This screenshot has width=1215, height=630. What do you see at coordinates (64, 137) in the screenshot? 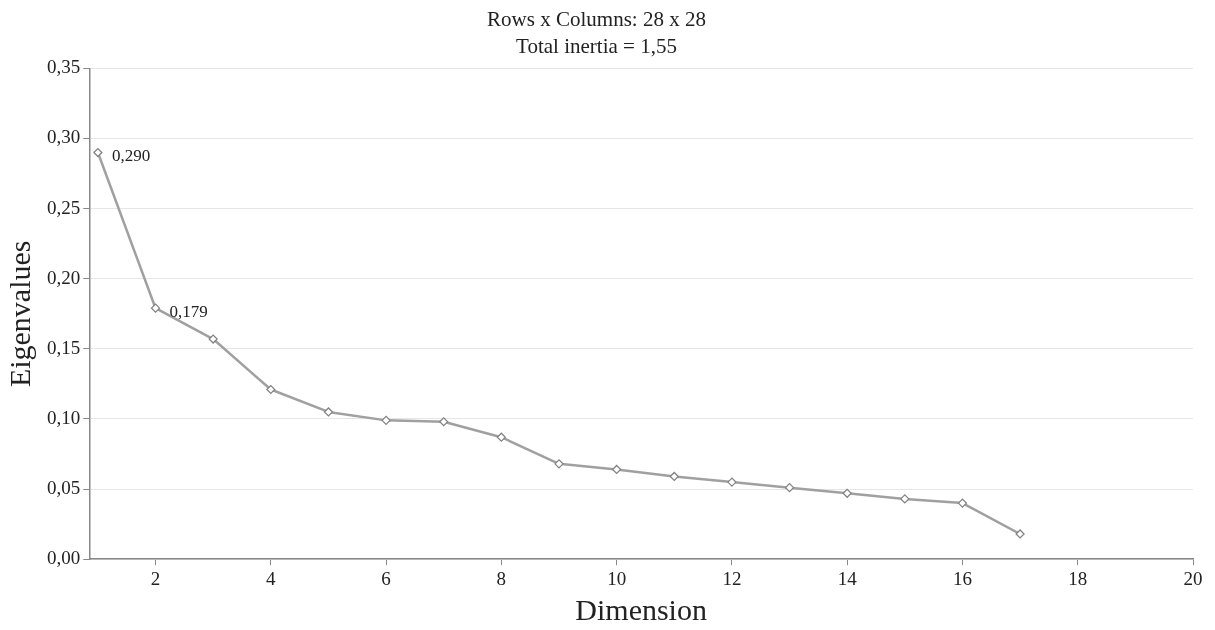
I see `y-tick-label: 0,30` at bounding box center [64, 137].